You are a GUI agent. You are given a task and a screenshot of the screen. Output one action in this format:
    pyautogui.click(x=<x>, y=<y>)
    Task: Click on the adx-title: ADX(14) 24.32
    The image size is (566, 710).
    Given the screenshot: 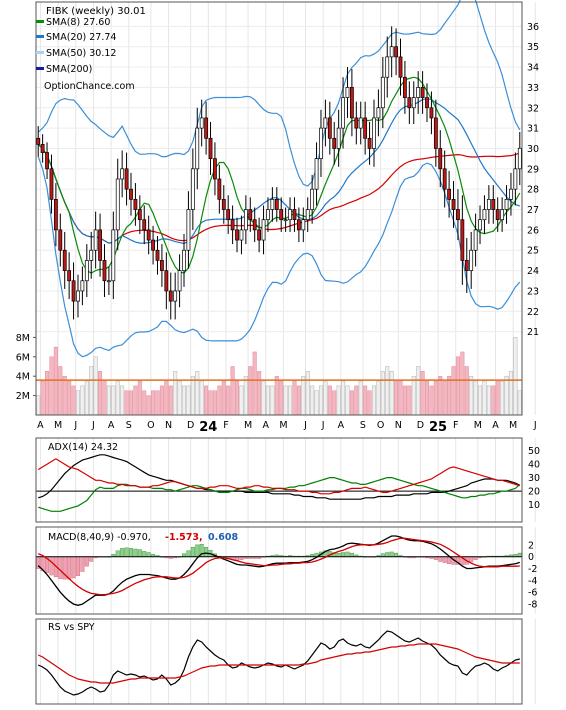 What is the action you would take?
    pyautogui.click(x=83, y=447)
    